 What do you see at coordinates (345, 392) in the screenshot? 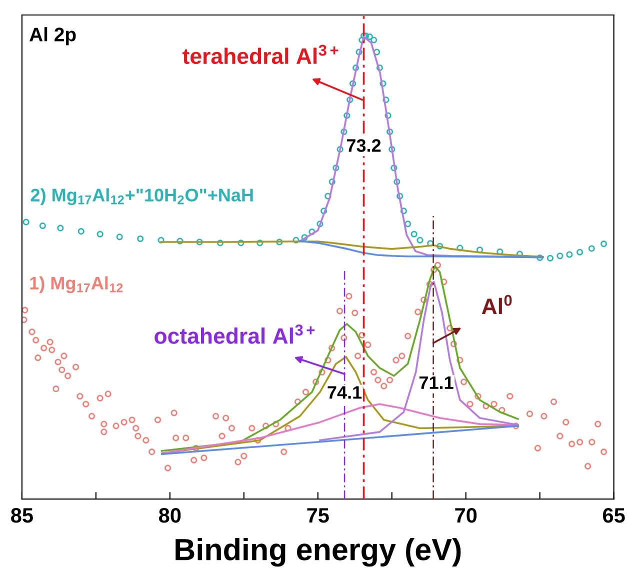
I see `annotation: 74.1` at bounding box center [345, 392].